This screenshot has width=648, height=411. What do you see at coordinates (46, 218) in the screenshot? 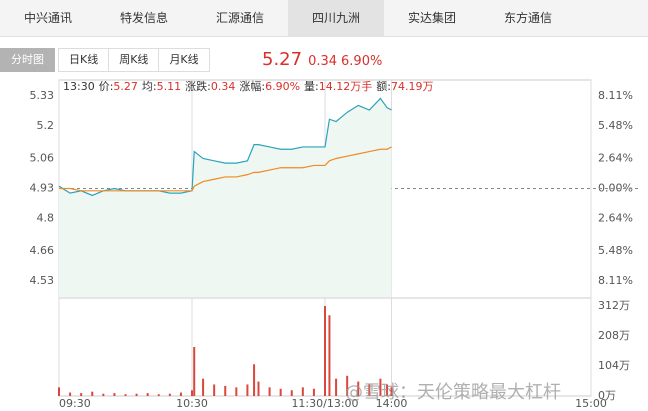
I see `y-tick-label: 4.8` at bounding box center [46, 218].